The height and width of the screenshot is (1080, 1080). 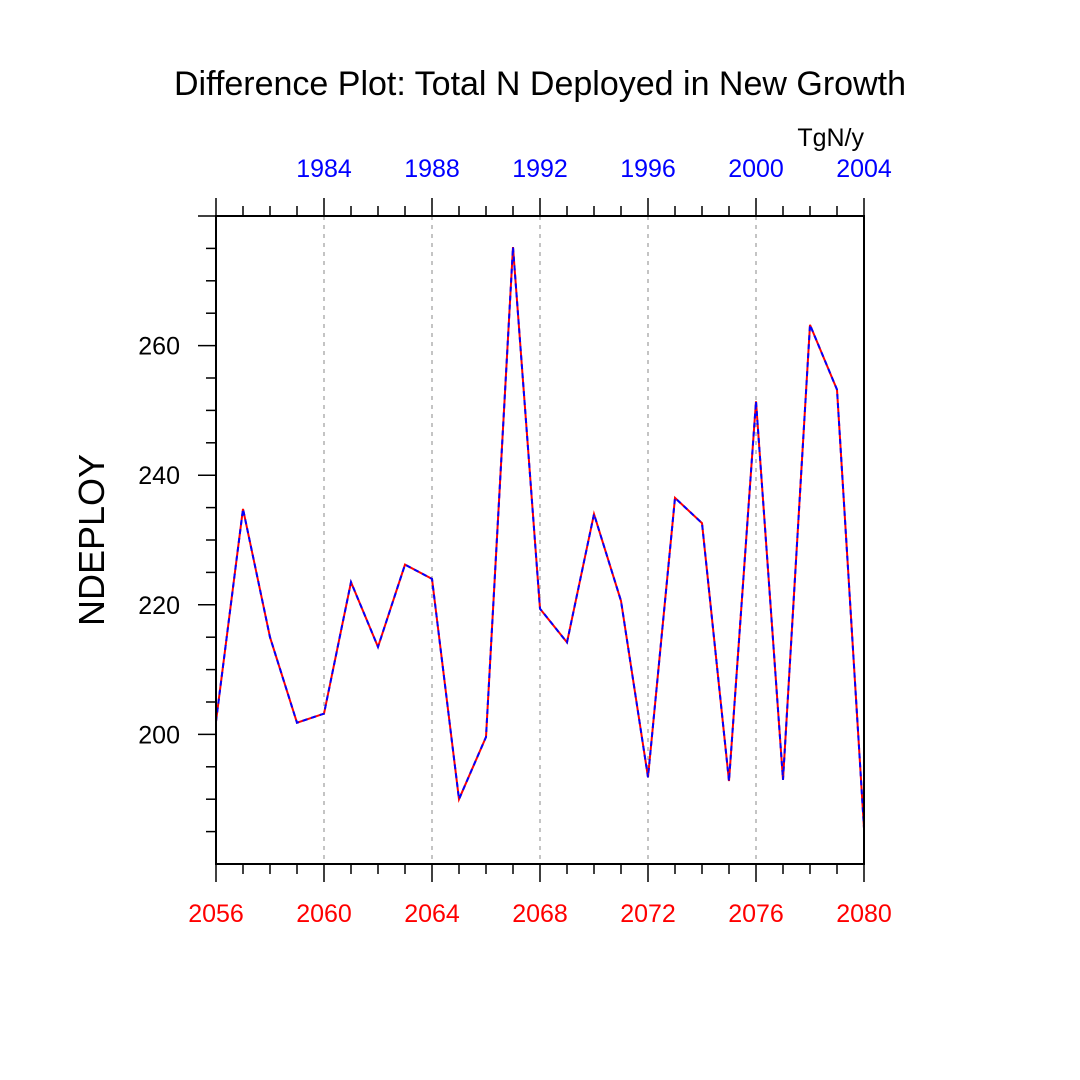 What do you see at coordinates (864, 914) in the screenshot?
I see `bottom-tick-label: 2080` at bounding box center [864, 914].